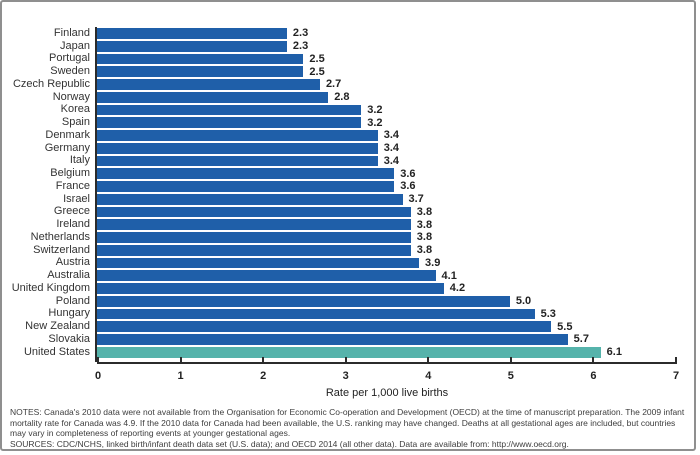  I want to click on x-axis-tick-label: 1, so click(180, 375).